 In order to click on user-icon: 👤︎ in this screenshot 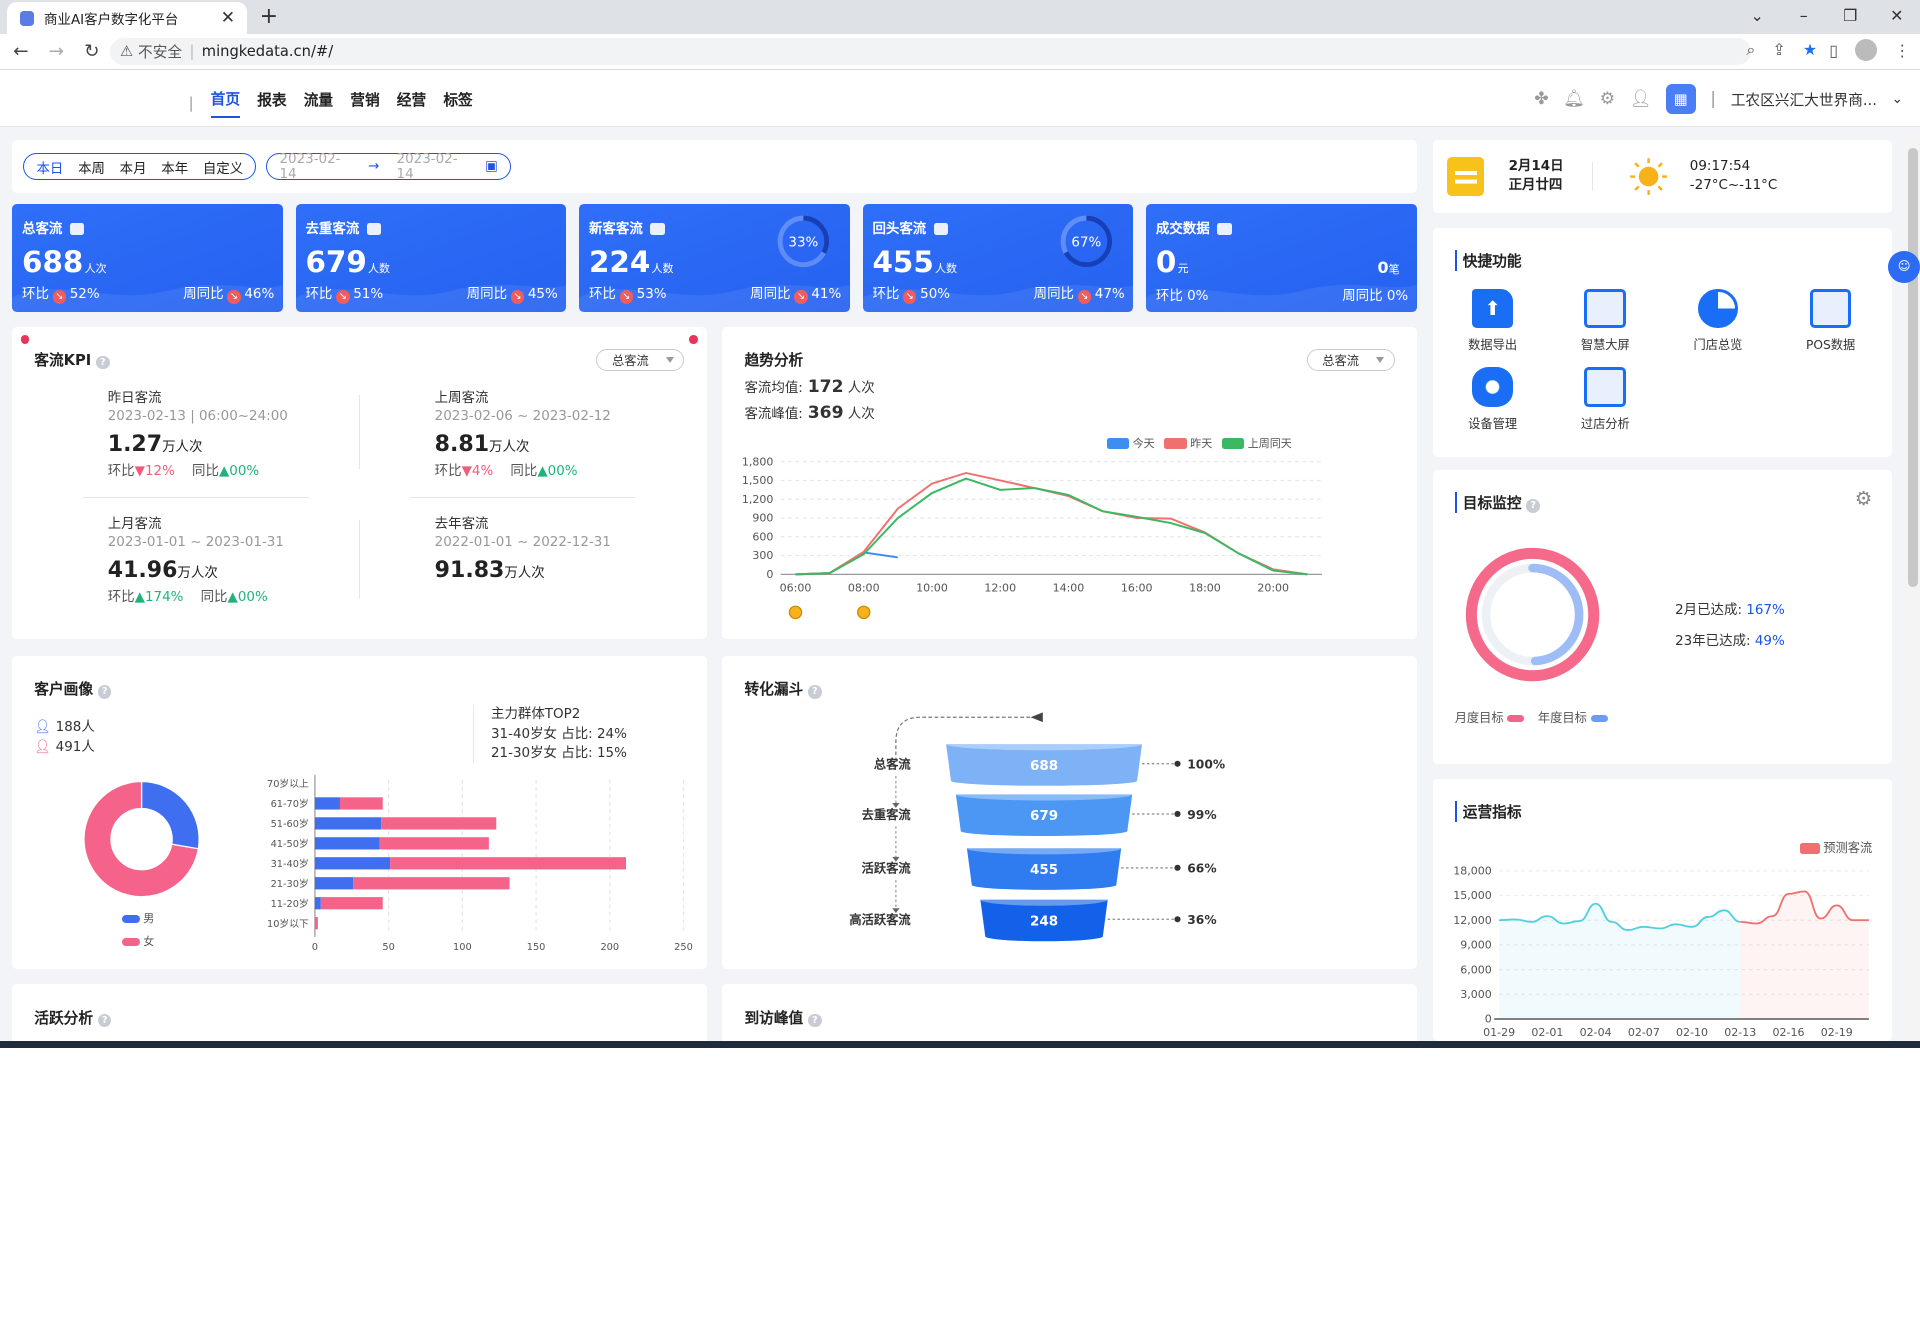, I will do `click(1640, 99)`.